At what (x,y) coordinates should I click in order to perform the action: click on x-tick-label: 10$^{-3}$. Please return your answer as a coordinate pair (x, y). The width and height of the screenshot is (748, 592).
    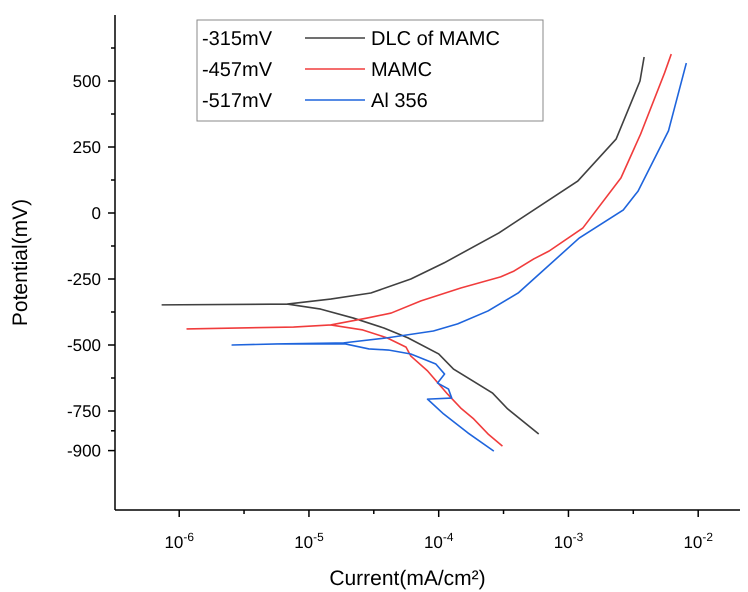
    Looking at the image, I should click on (569, 541).